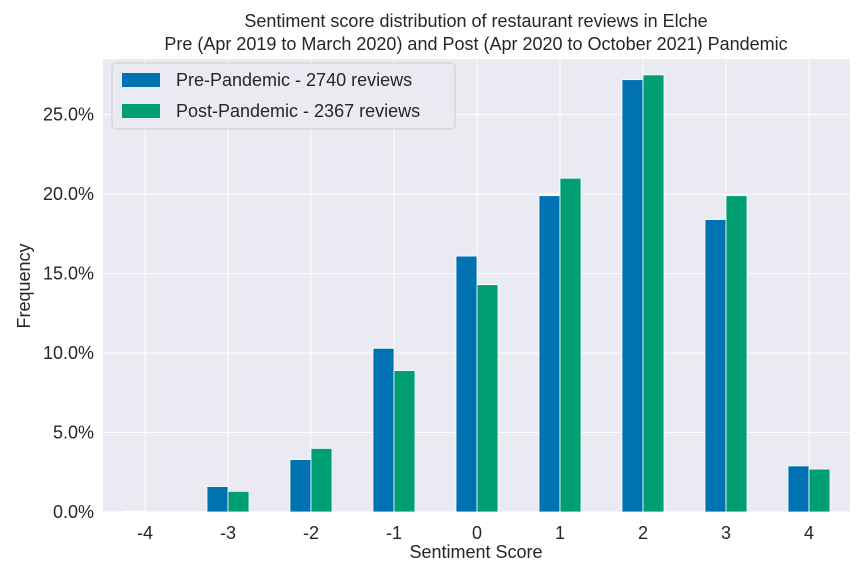  I want to click on legend-frame, so click(283, 96).